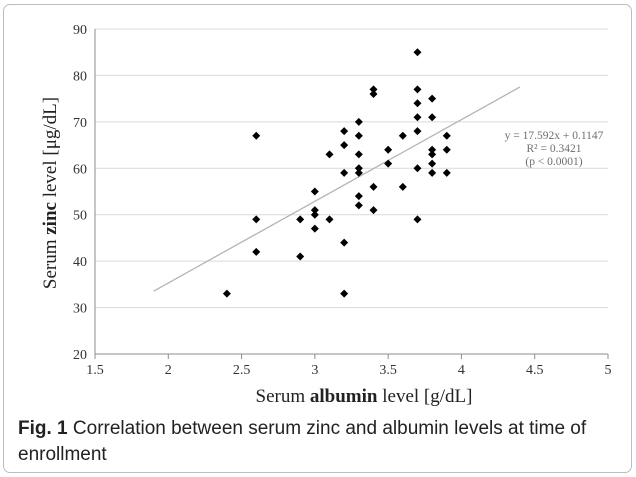  Describe the element at coordinates (242, 370) in the screenshot. I see `x-tick-label: 2.5` at that location.